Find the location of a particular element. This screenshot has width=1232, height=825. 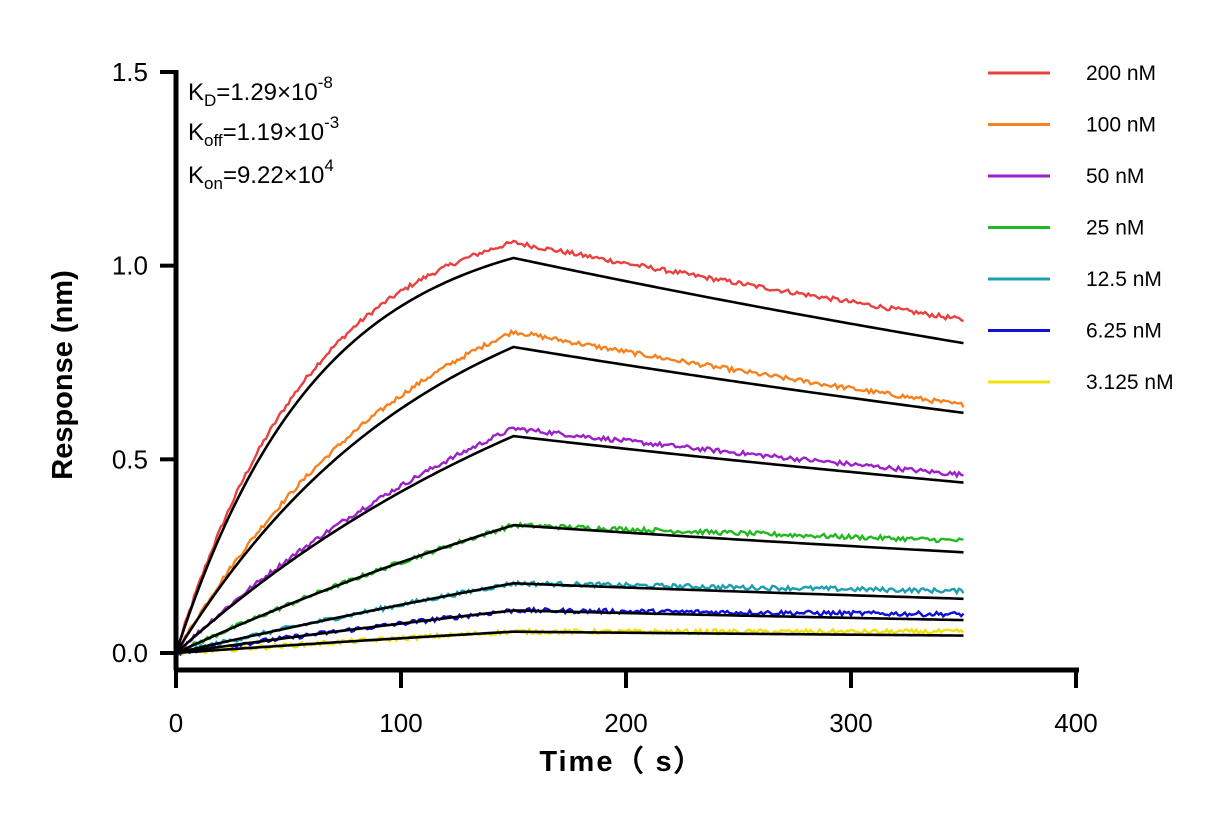

fit-curve-25-nM is located at coordinates (569, 589).